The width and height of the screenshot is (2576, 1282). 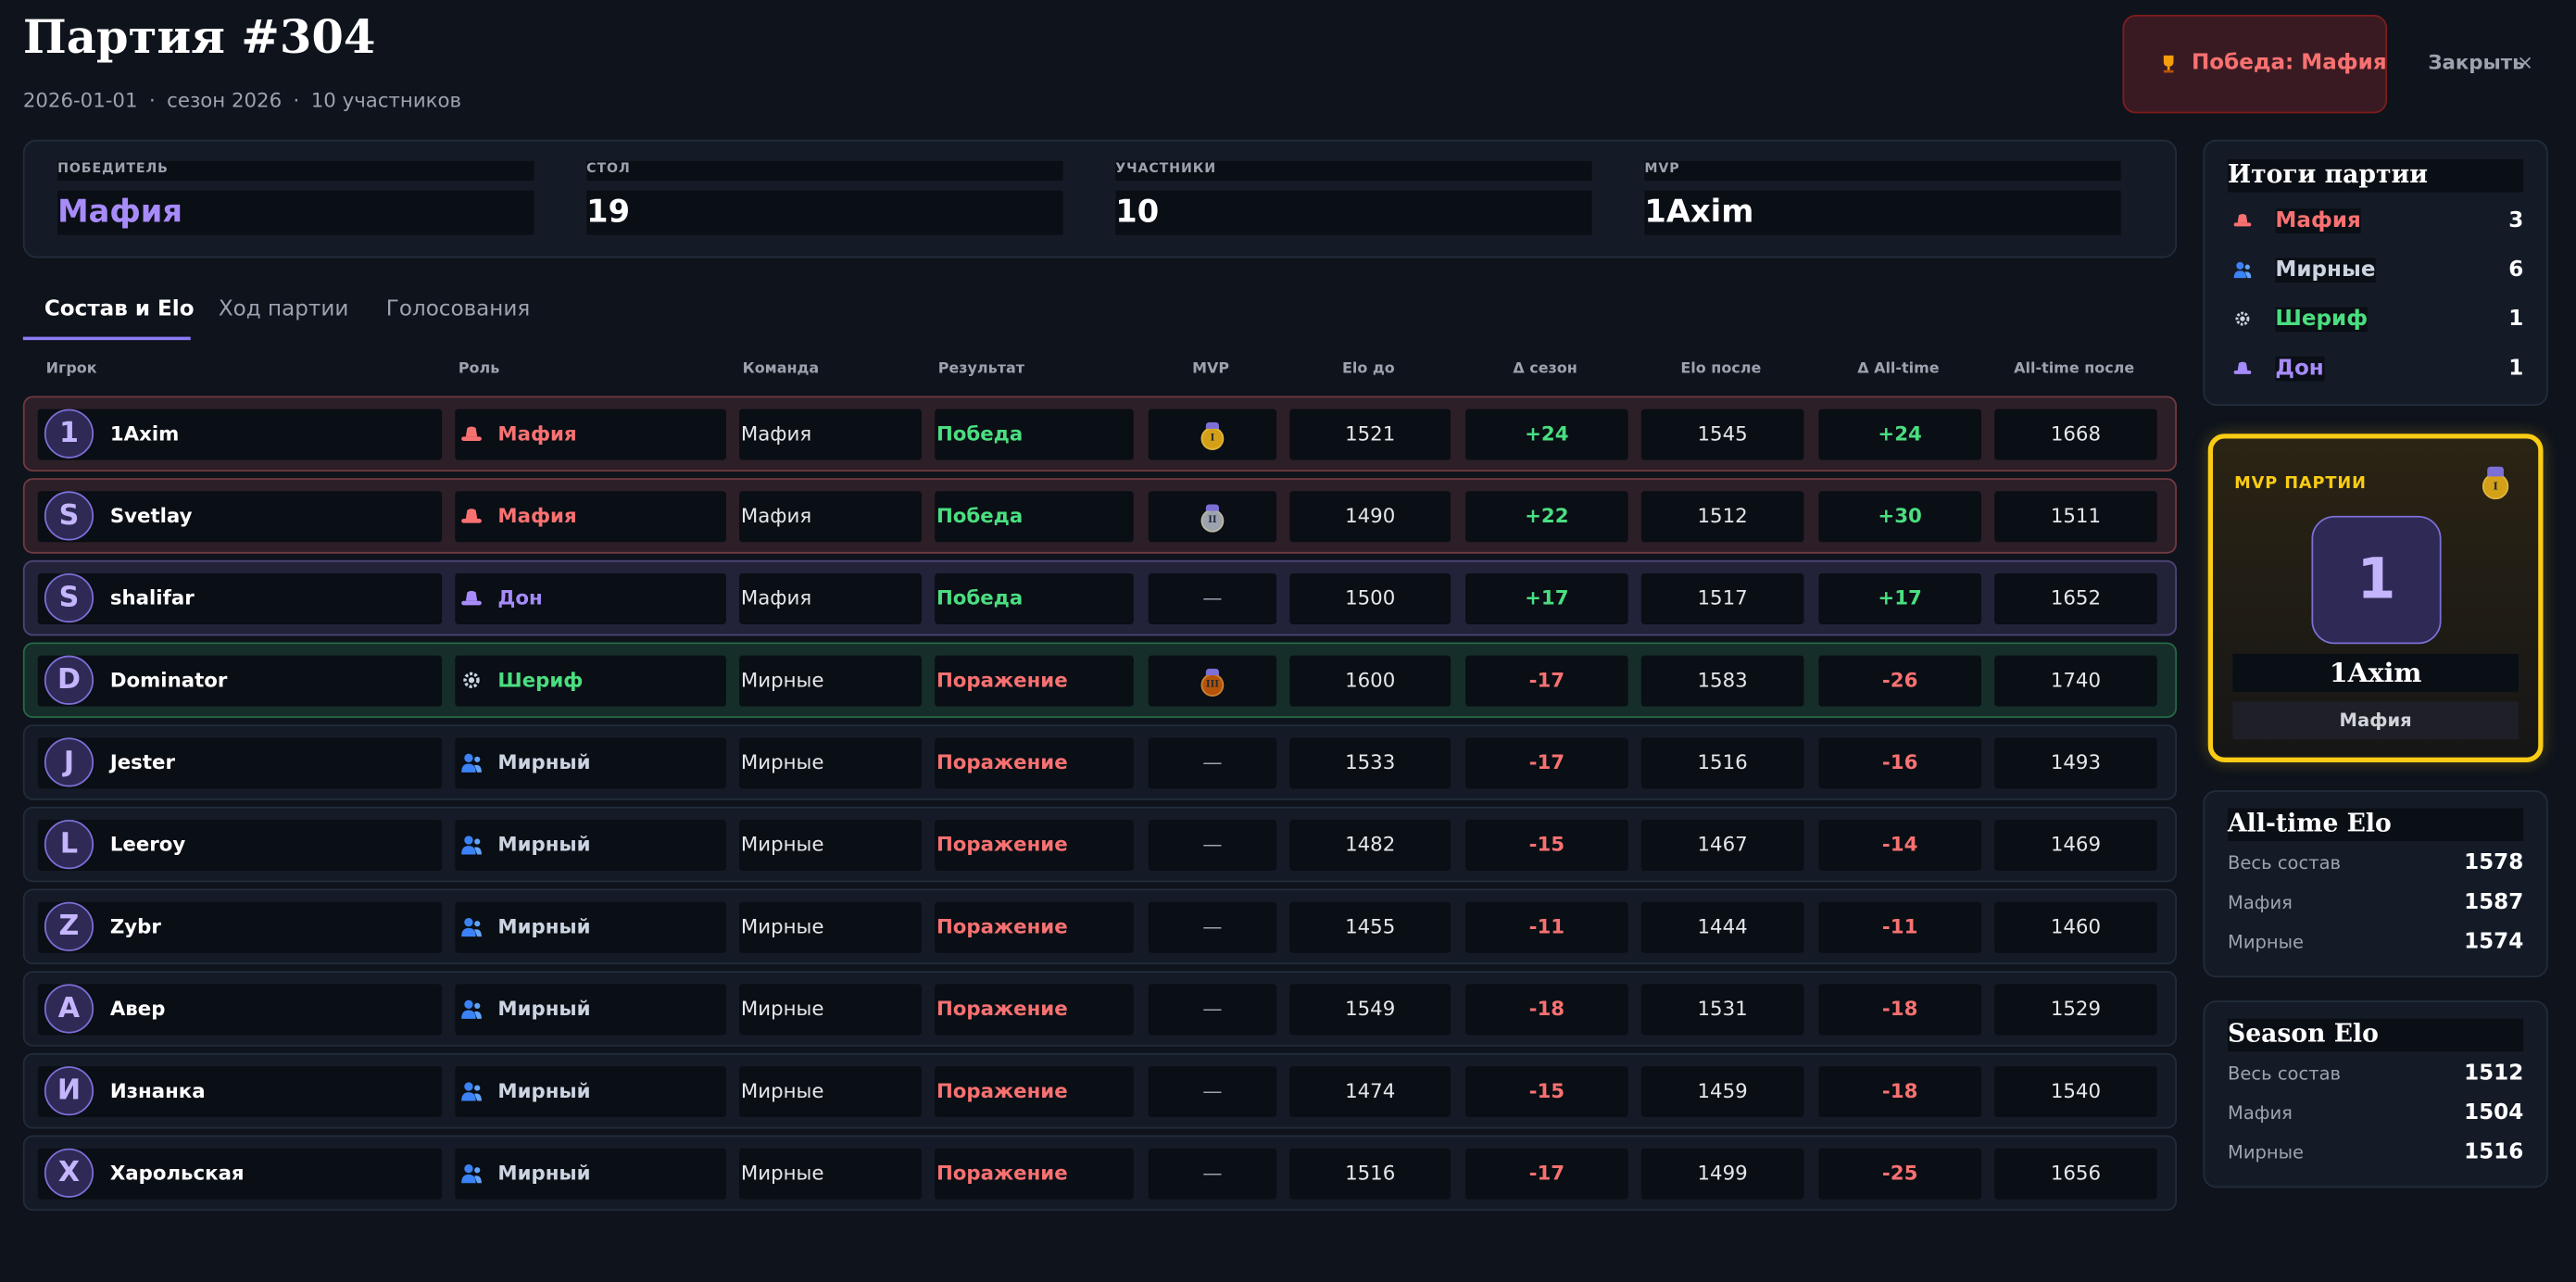 I want to click on elo-value: 1516, so click(x=1370, y=1173).